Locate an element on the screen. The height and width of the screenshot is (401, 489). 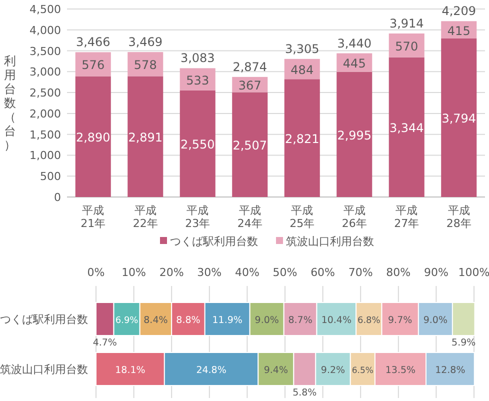
y-tick-label: 2,000 is located at coordinates (45, 113).